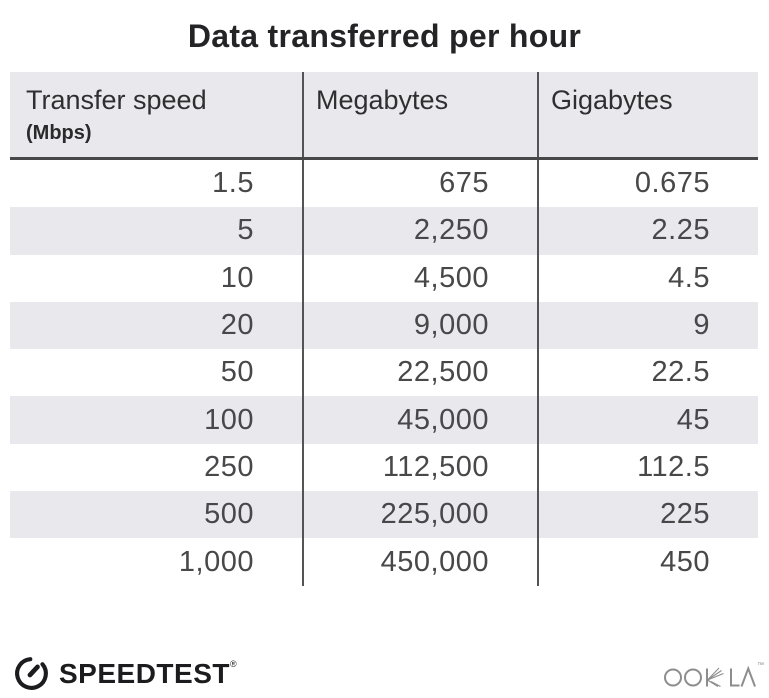 The height and width of the screenshot is (698, 769). What do you see at coordinates (116, 100) in the screenshot?
I see `transfer-speed-label: Transfer speed` at bounding box center [116, 100].